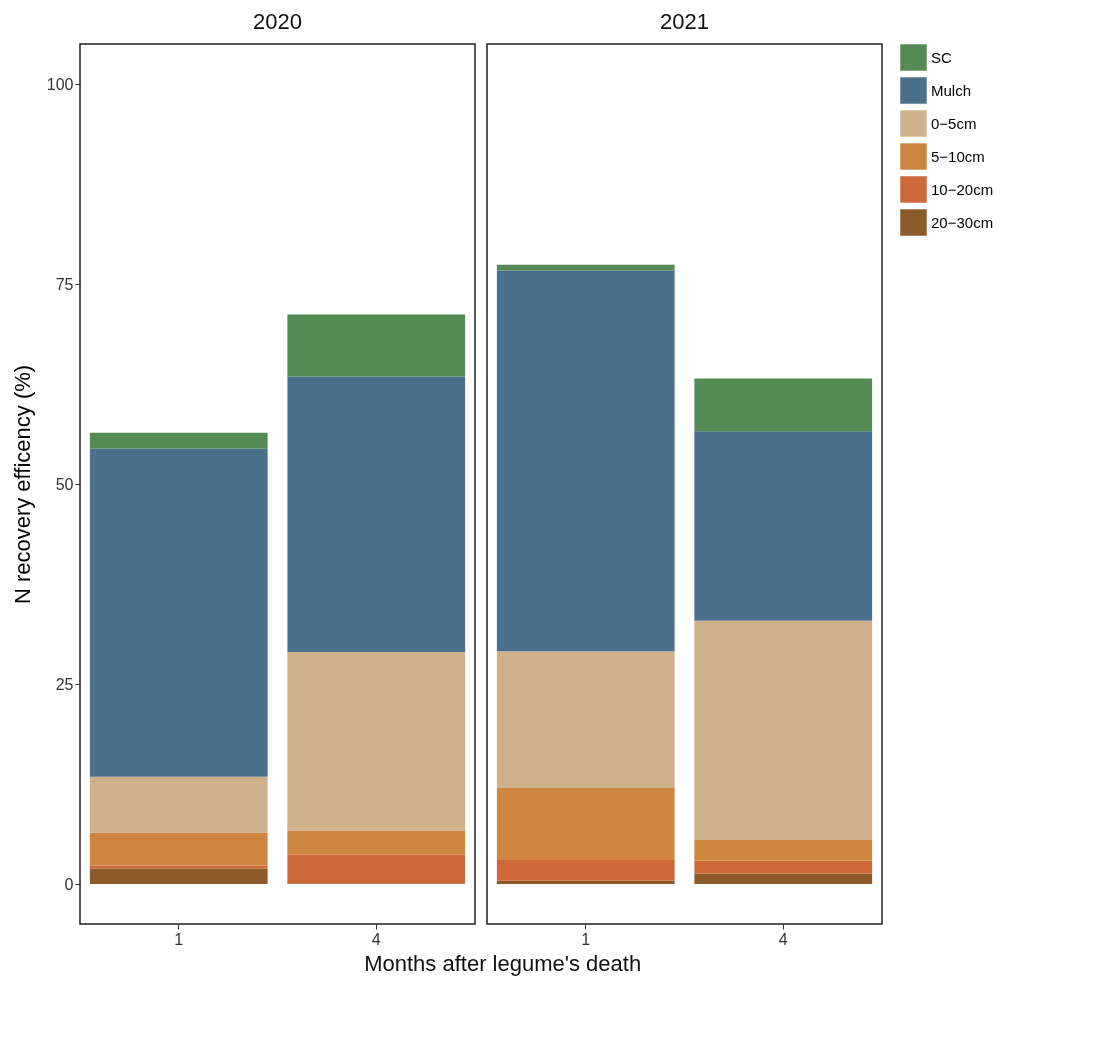 The image size is (1109, 1052). Describe the element at coordinates (962, 222) in the screenshot. I see `legend-label: 20−30cm` at that location.